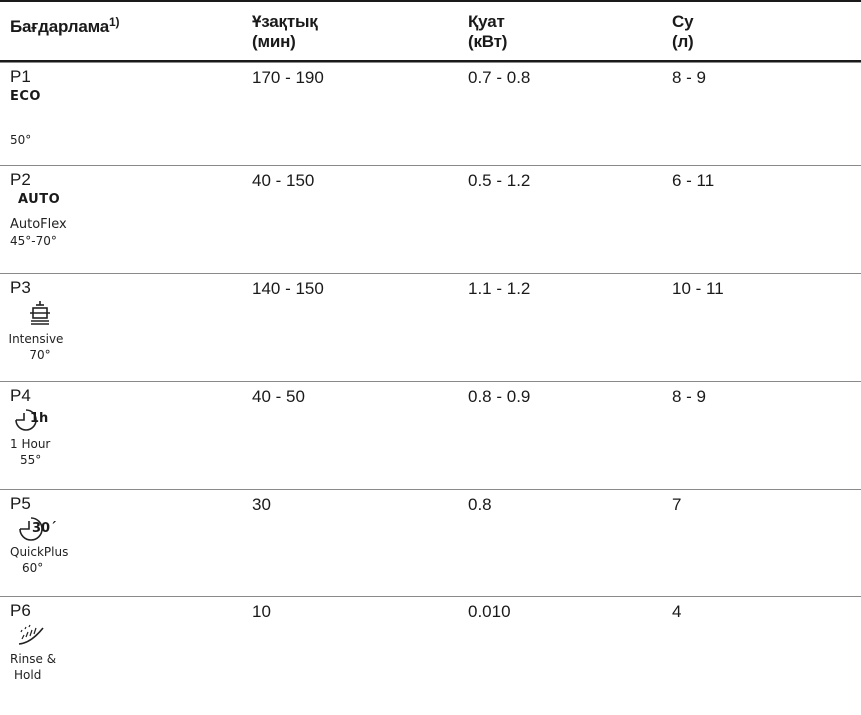  Describe the element at coordinates (36, 339) in the screenshot. I see `program-name: Intensive` at that location.